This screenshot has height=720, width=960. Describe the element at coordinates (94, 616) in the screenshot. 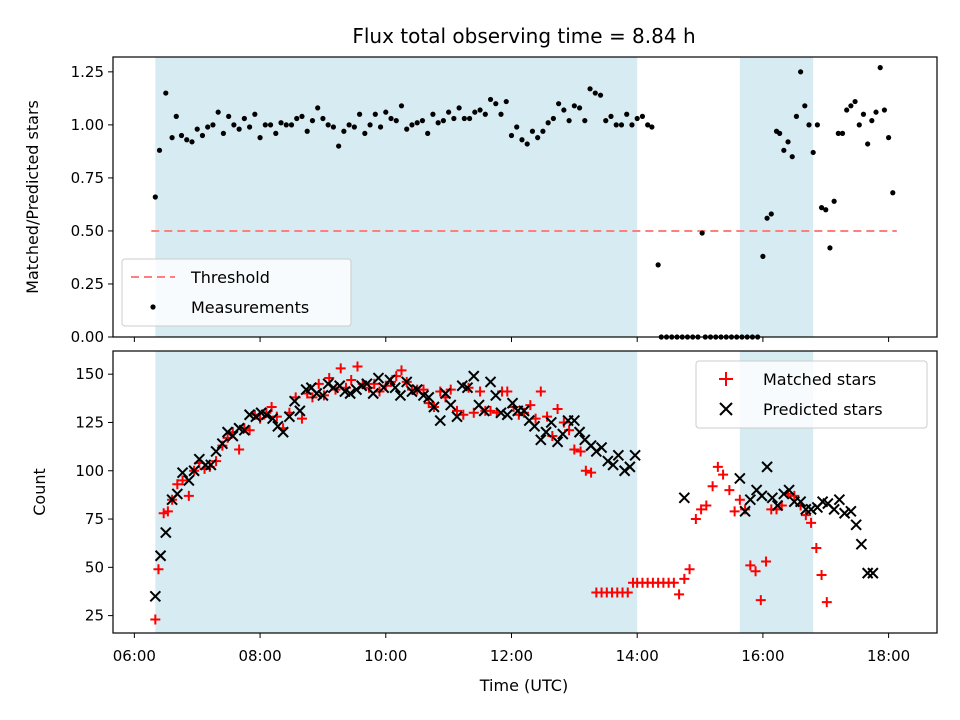

I see `y-tick-label: 25` at that location.